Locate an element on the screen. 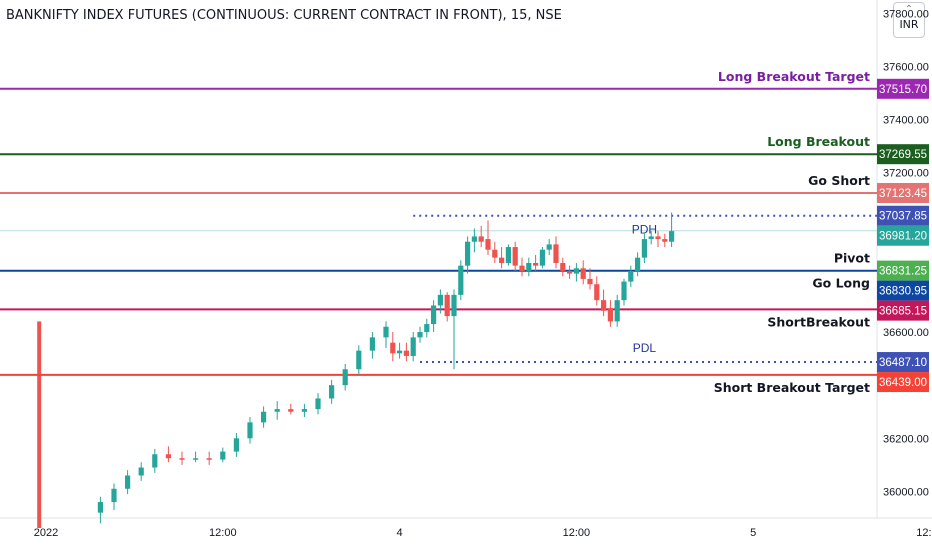 The width and height of the screenshot is (932, 550). price-tag-label: 37515.70 is located at coordinates (903, 90).